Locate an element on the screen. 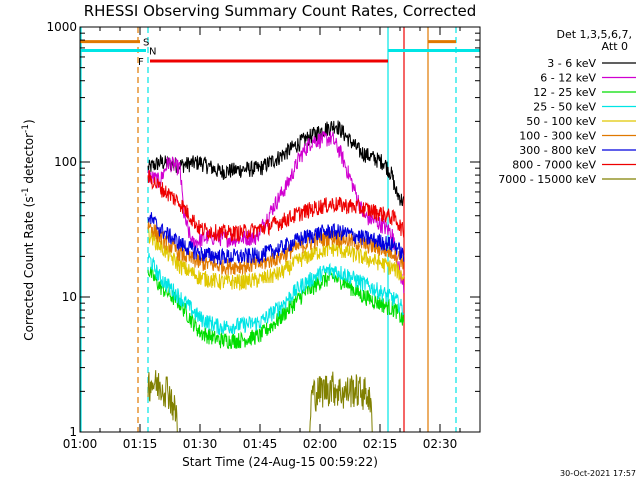 This screenshot has width=640, height=480. y-tick-label: 1 is located at coordinates (73, 432).